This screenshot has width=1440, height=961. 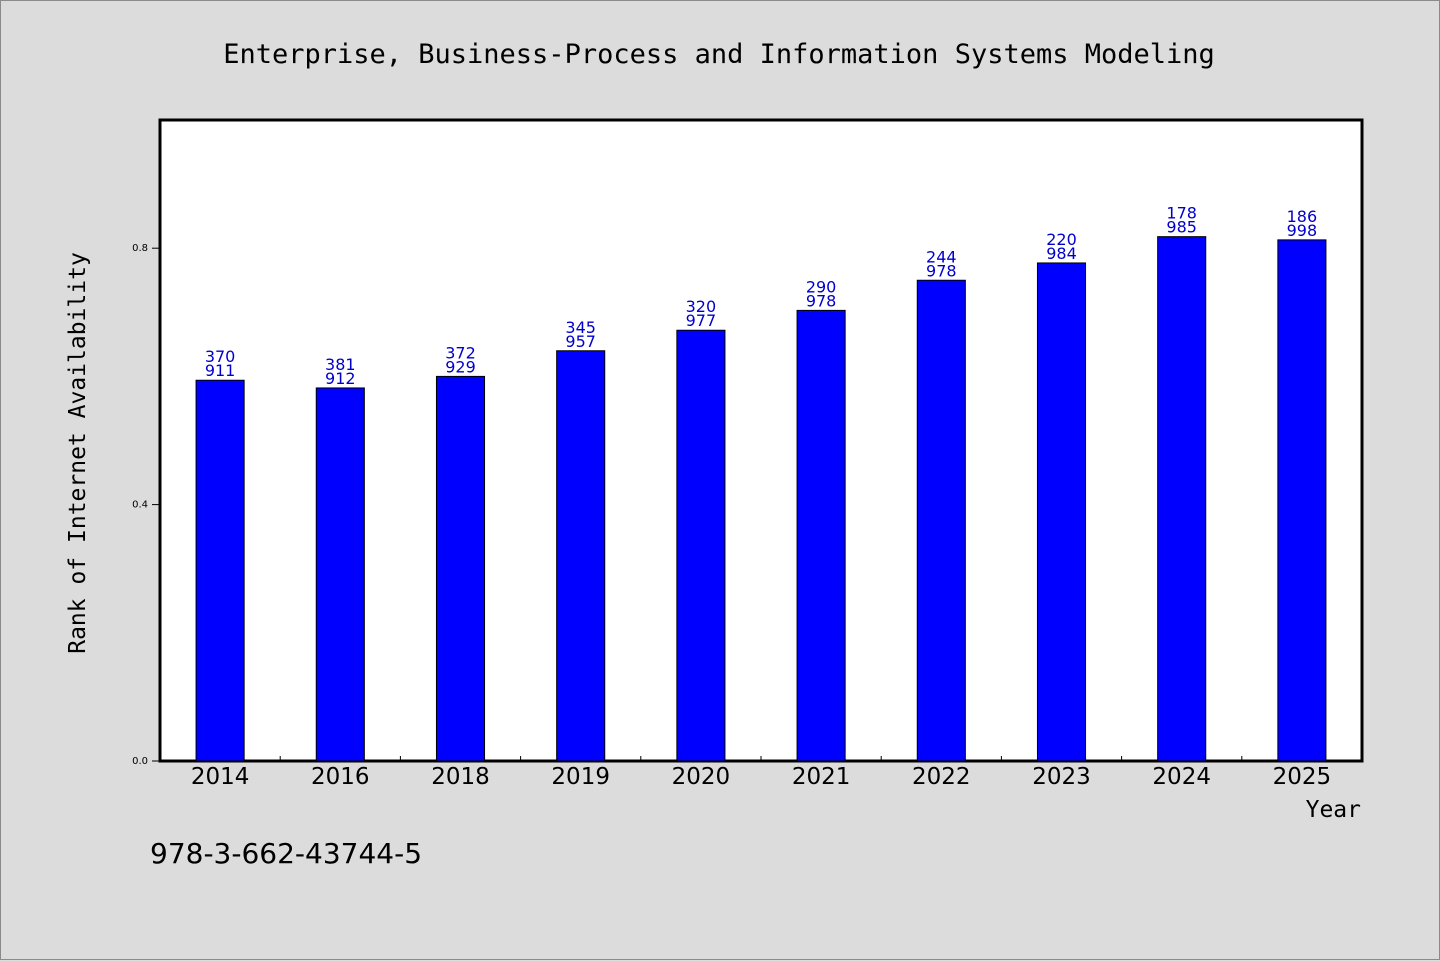 I want to click on x-axis: 2014 2016 2018 2019 2020 2021 2022 2023 2024 2025, so click(x=761, y=773).